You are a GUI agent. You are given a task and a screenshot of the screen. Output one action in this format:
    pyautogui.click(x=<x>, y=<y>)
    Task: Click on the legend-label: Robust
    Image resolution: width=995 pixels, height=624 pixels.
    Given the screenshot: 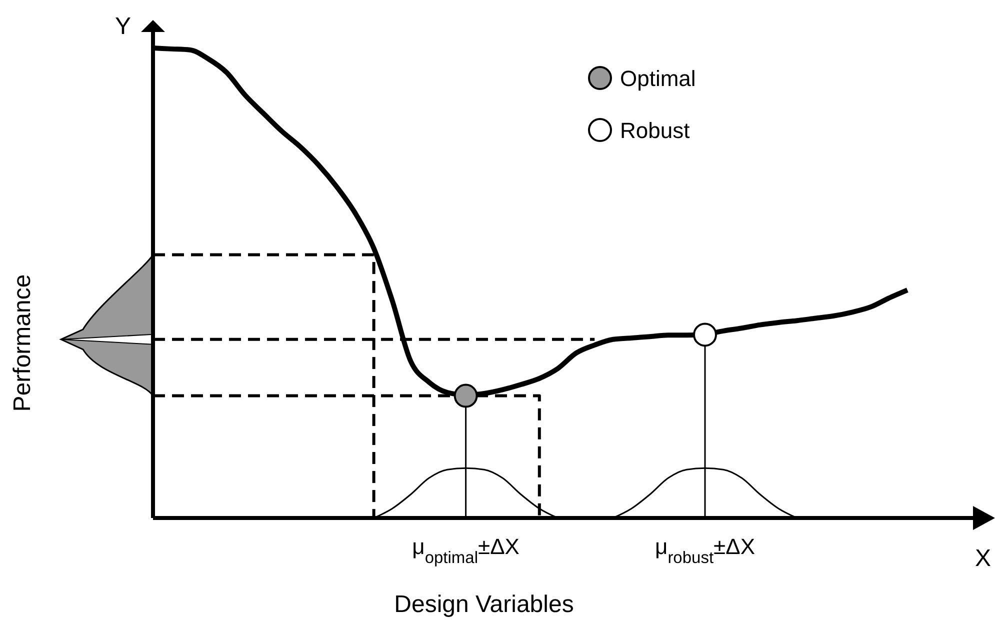 What is the action you would take?
    pyautogui.click(x=655, y=130)
    